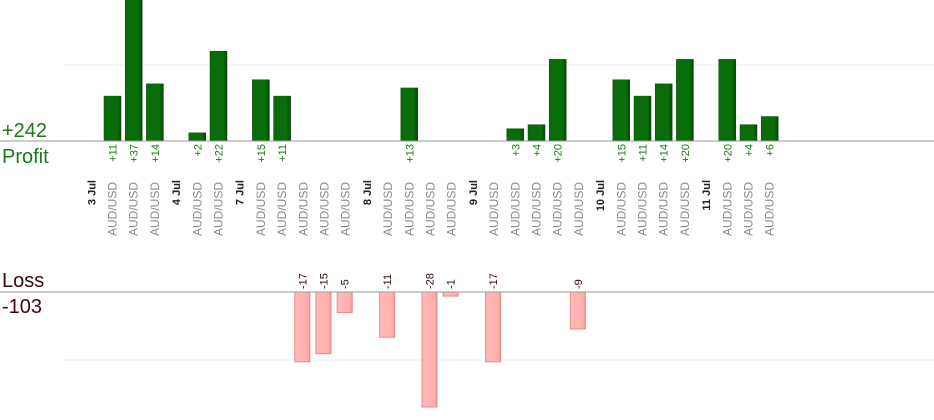 This screenshot has width=934, height=420. Describe the element at coordinates (24, 131) in the screenshot. I see `profit-total: +242` at that location.